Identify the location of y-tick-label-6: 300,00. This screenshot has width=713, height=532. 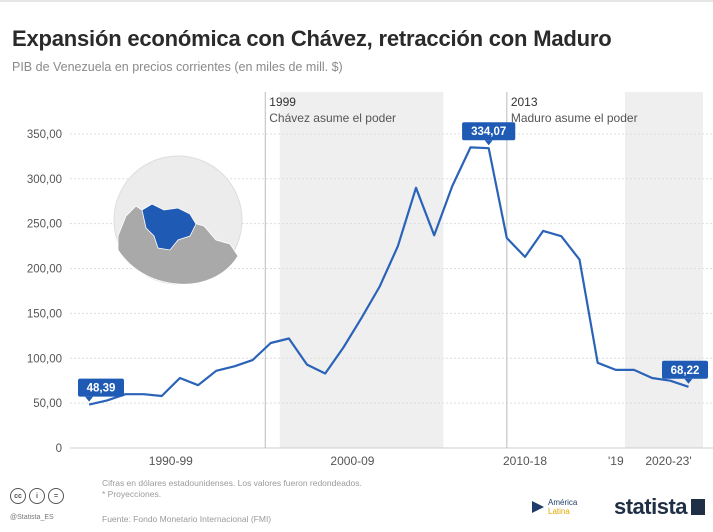
(44, 180).